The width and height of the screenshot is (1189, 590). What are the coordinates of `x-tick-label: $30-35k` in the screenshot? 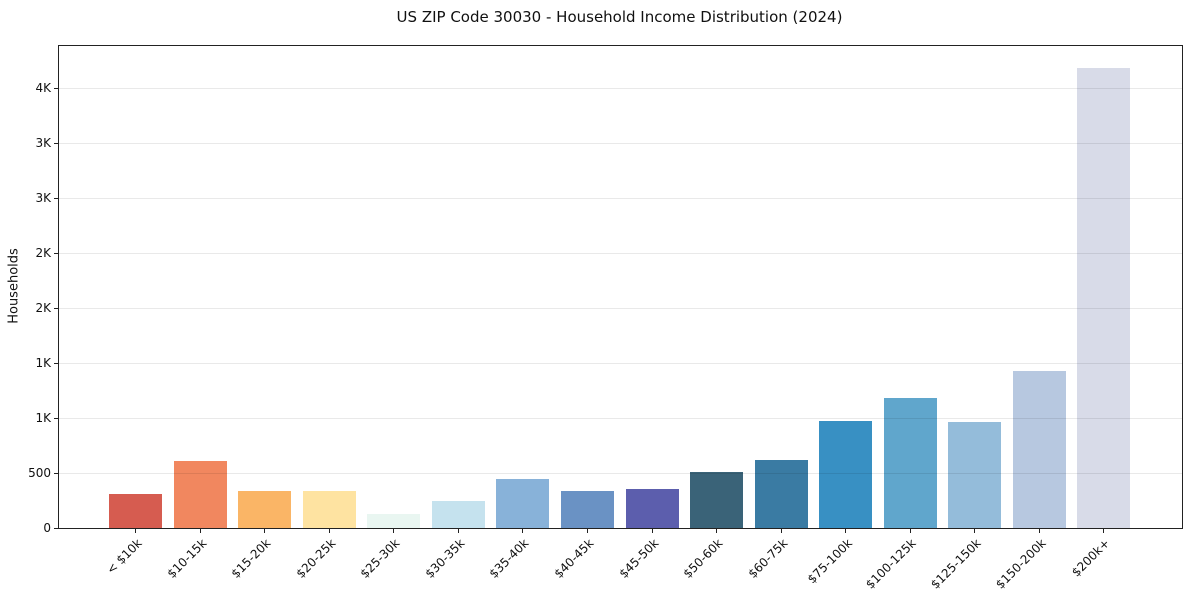 It's located at (445, 558).